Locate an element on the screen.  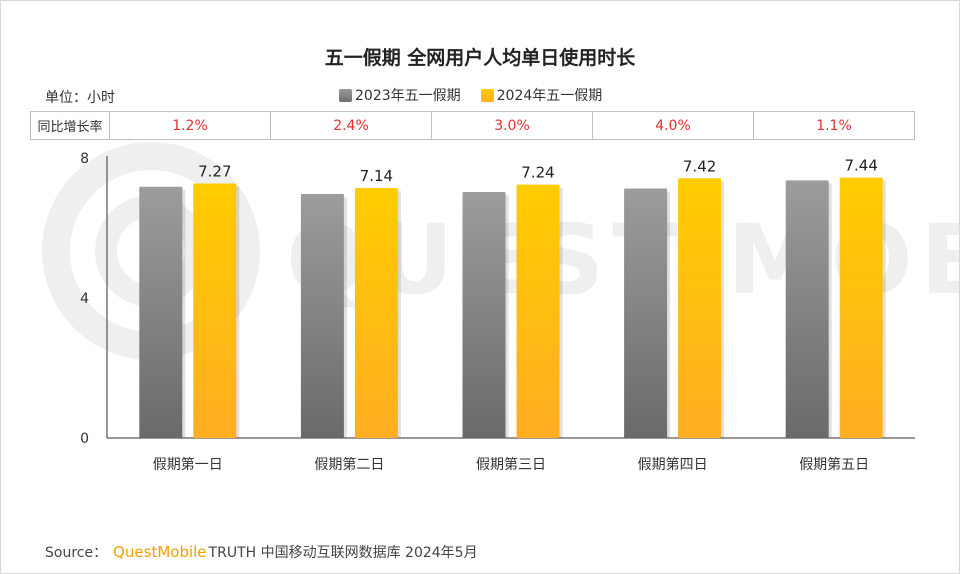
growth-rate-row: 同比增长率 1.2% 2.4% 3.0% 4.0% 1.1% is located at coordinates (472, 125).